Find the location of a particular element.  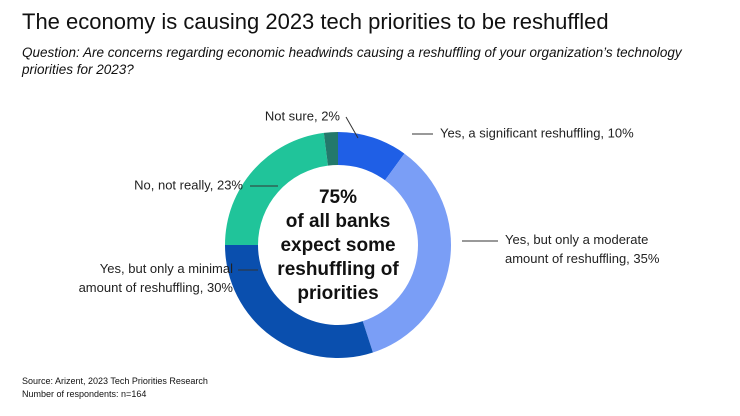

data-label: No, not really, 23% is located at coordinates (188, 184).